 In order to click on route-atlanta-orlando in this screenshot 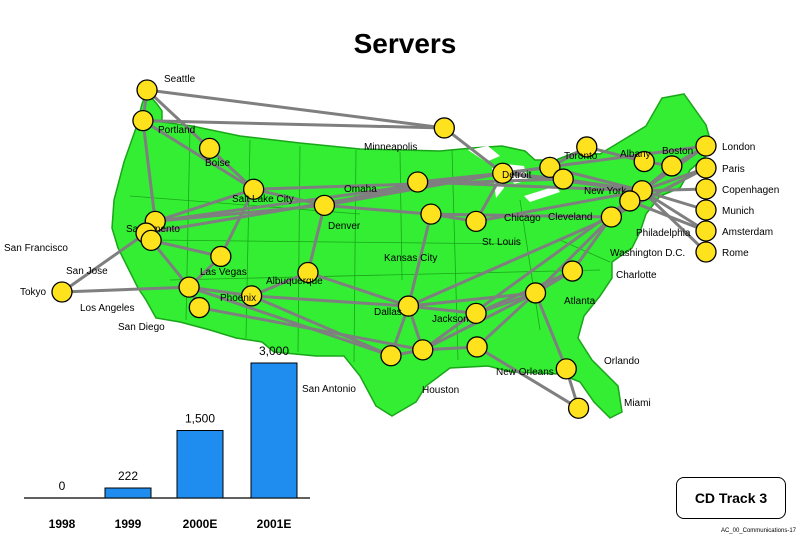, I will do `click(551, 331)`.